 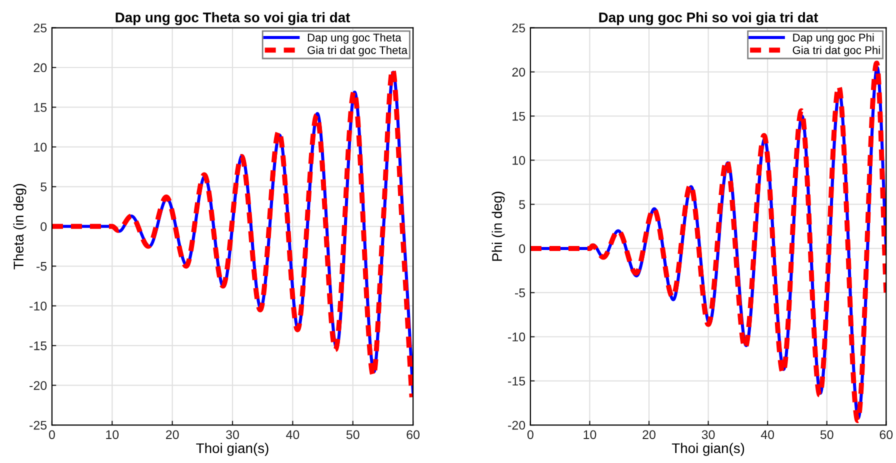 What do you see at coordinates (358, 51) in the screenshot?
I see `legend-label: Gia tri dat goc Theta` at bounding box center [358, 51].